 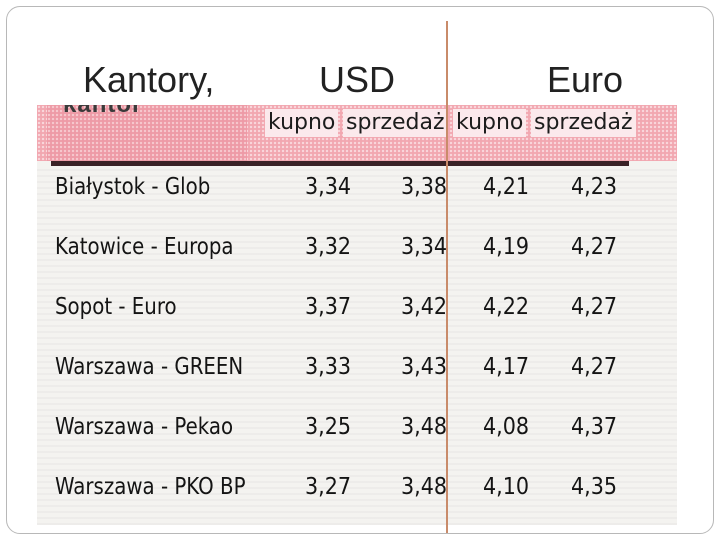 What do you see at coordinates (357, 496) in the screenshot?
I see `table-row: Warszawa - PKO BP 3,27 3,48 4,10 4,35` at bounding box center [357, 496].